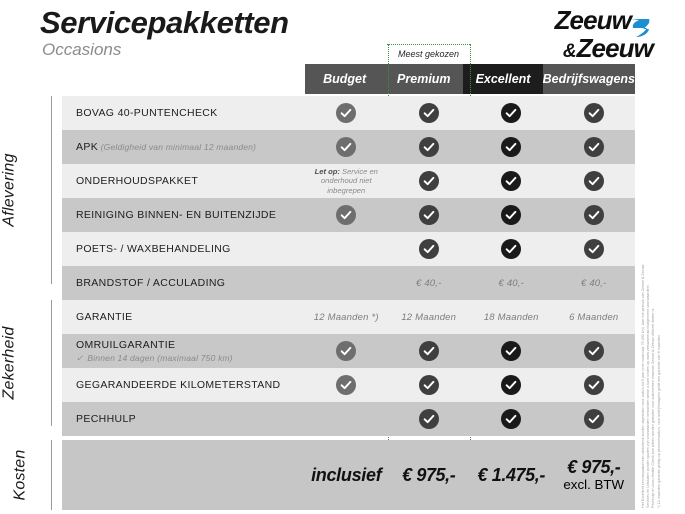 This screenshot has height=514, width=685. I want to click on row-label: BOVAG 40-PUNTENCHECK, so click(183, 113).